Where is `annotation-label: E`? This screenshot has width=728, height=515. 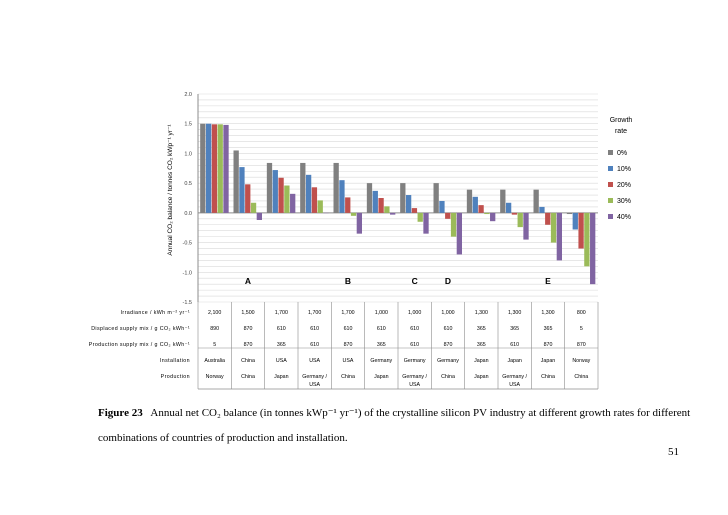
annotation-label: E is located at coordinates (548, 281).